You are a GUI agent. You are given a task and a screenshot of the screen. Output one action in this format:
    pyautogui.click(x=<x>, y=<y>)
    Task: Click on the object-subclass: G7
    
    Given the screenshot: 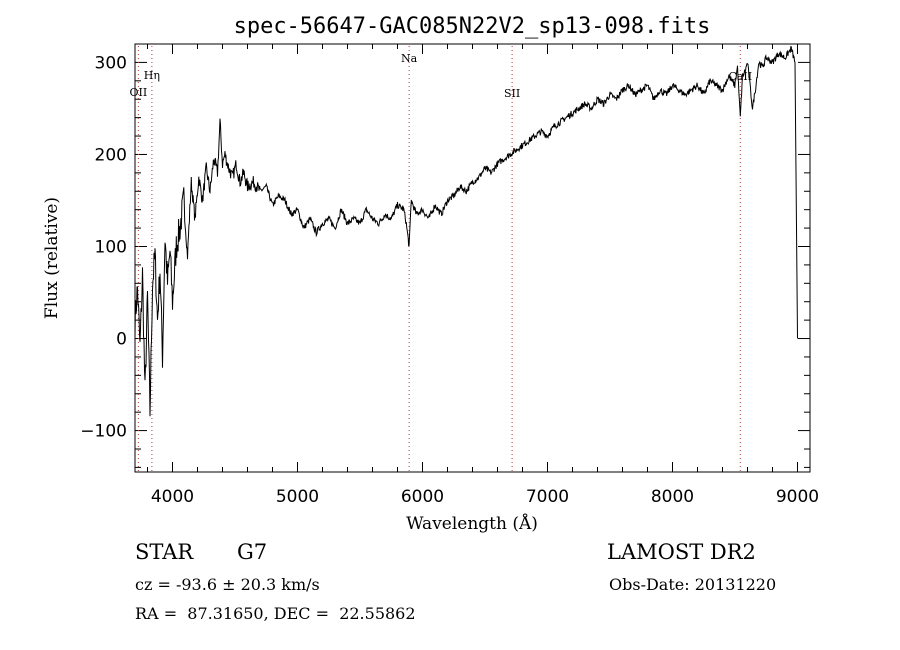 What is the action you would take?
    pyautogui.click(x=252, y=552)
    